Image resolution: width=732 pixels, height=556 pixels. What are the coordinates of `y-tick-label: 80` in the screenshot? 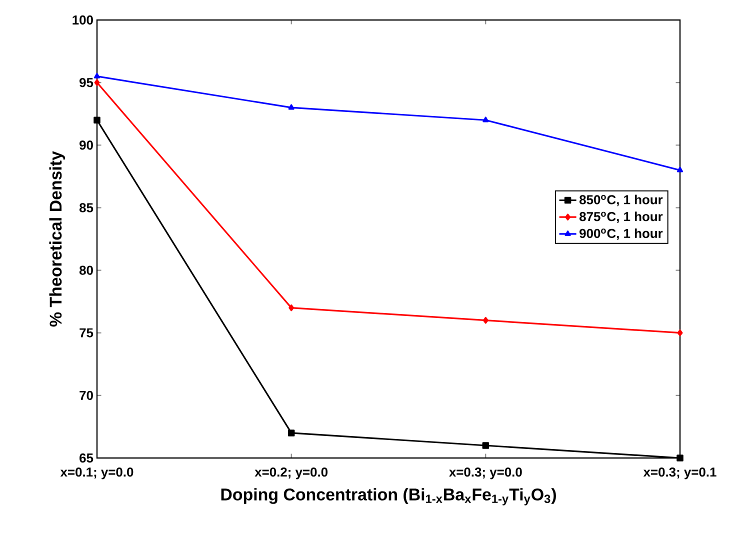 It's located at (86, 270).